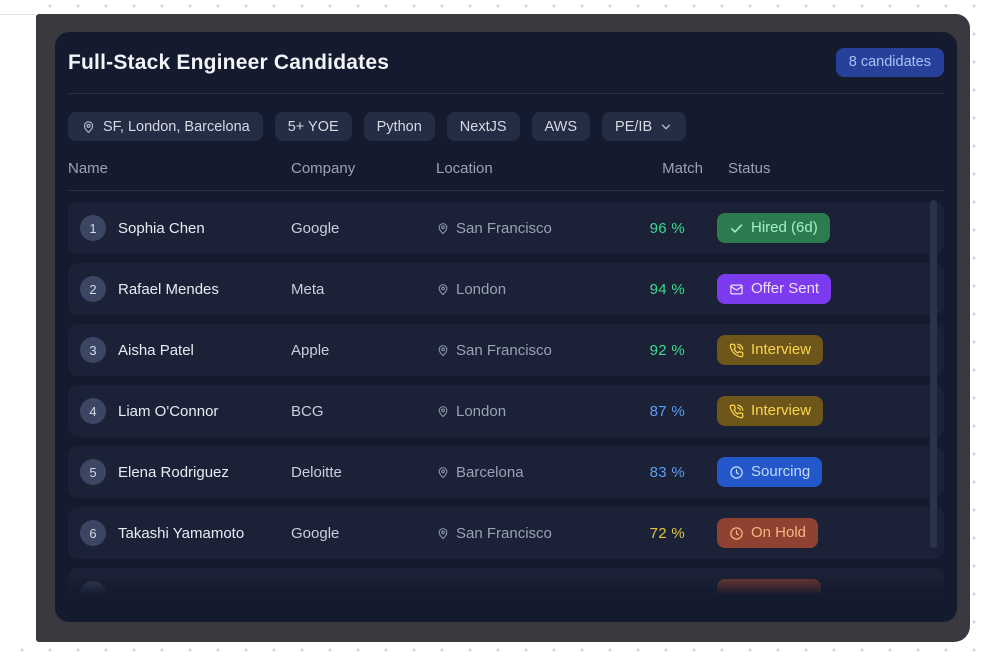 The width and height of the screenshot is (1000, 663). Describe the element at coordinates (93, 472) in the screenshot. I see `row-number: 5` at that location.